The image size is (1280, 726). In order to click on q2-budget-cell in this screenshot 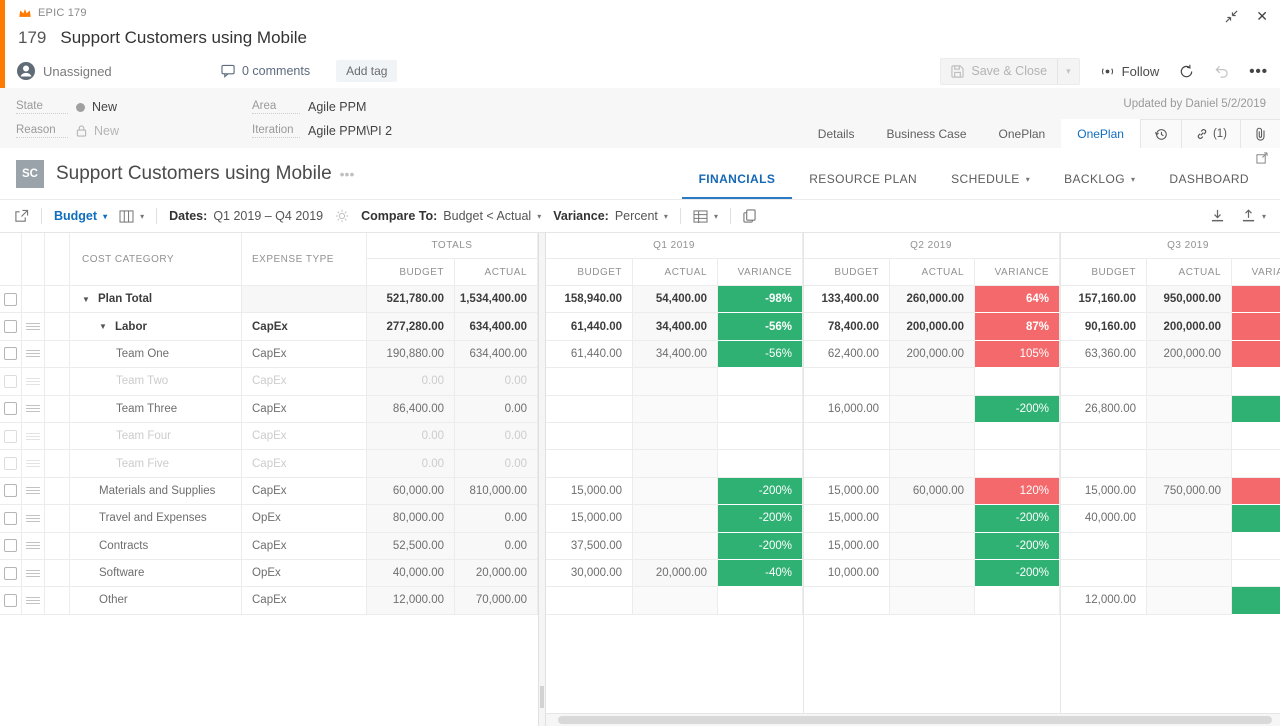, I will do `click(846, 464)`.